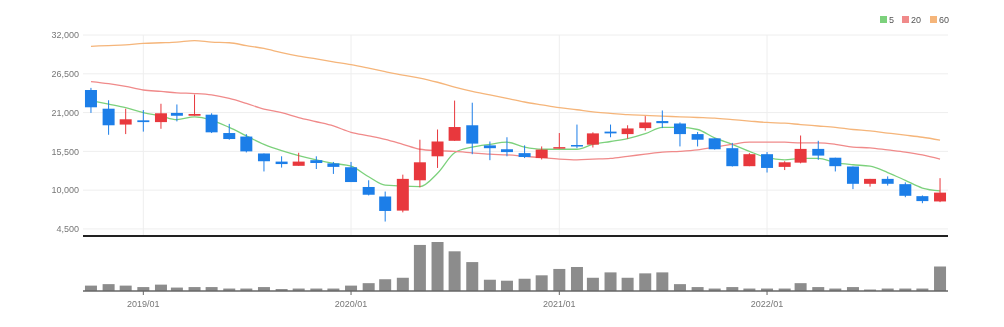 Image resolution: width=1004 pixels, height=327 pixels. I want to click on legend-label: 20, so click(916, 20).